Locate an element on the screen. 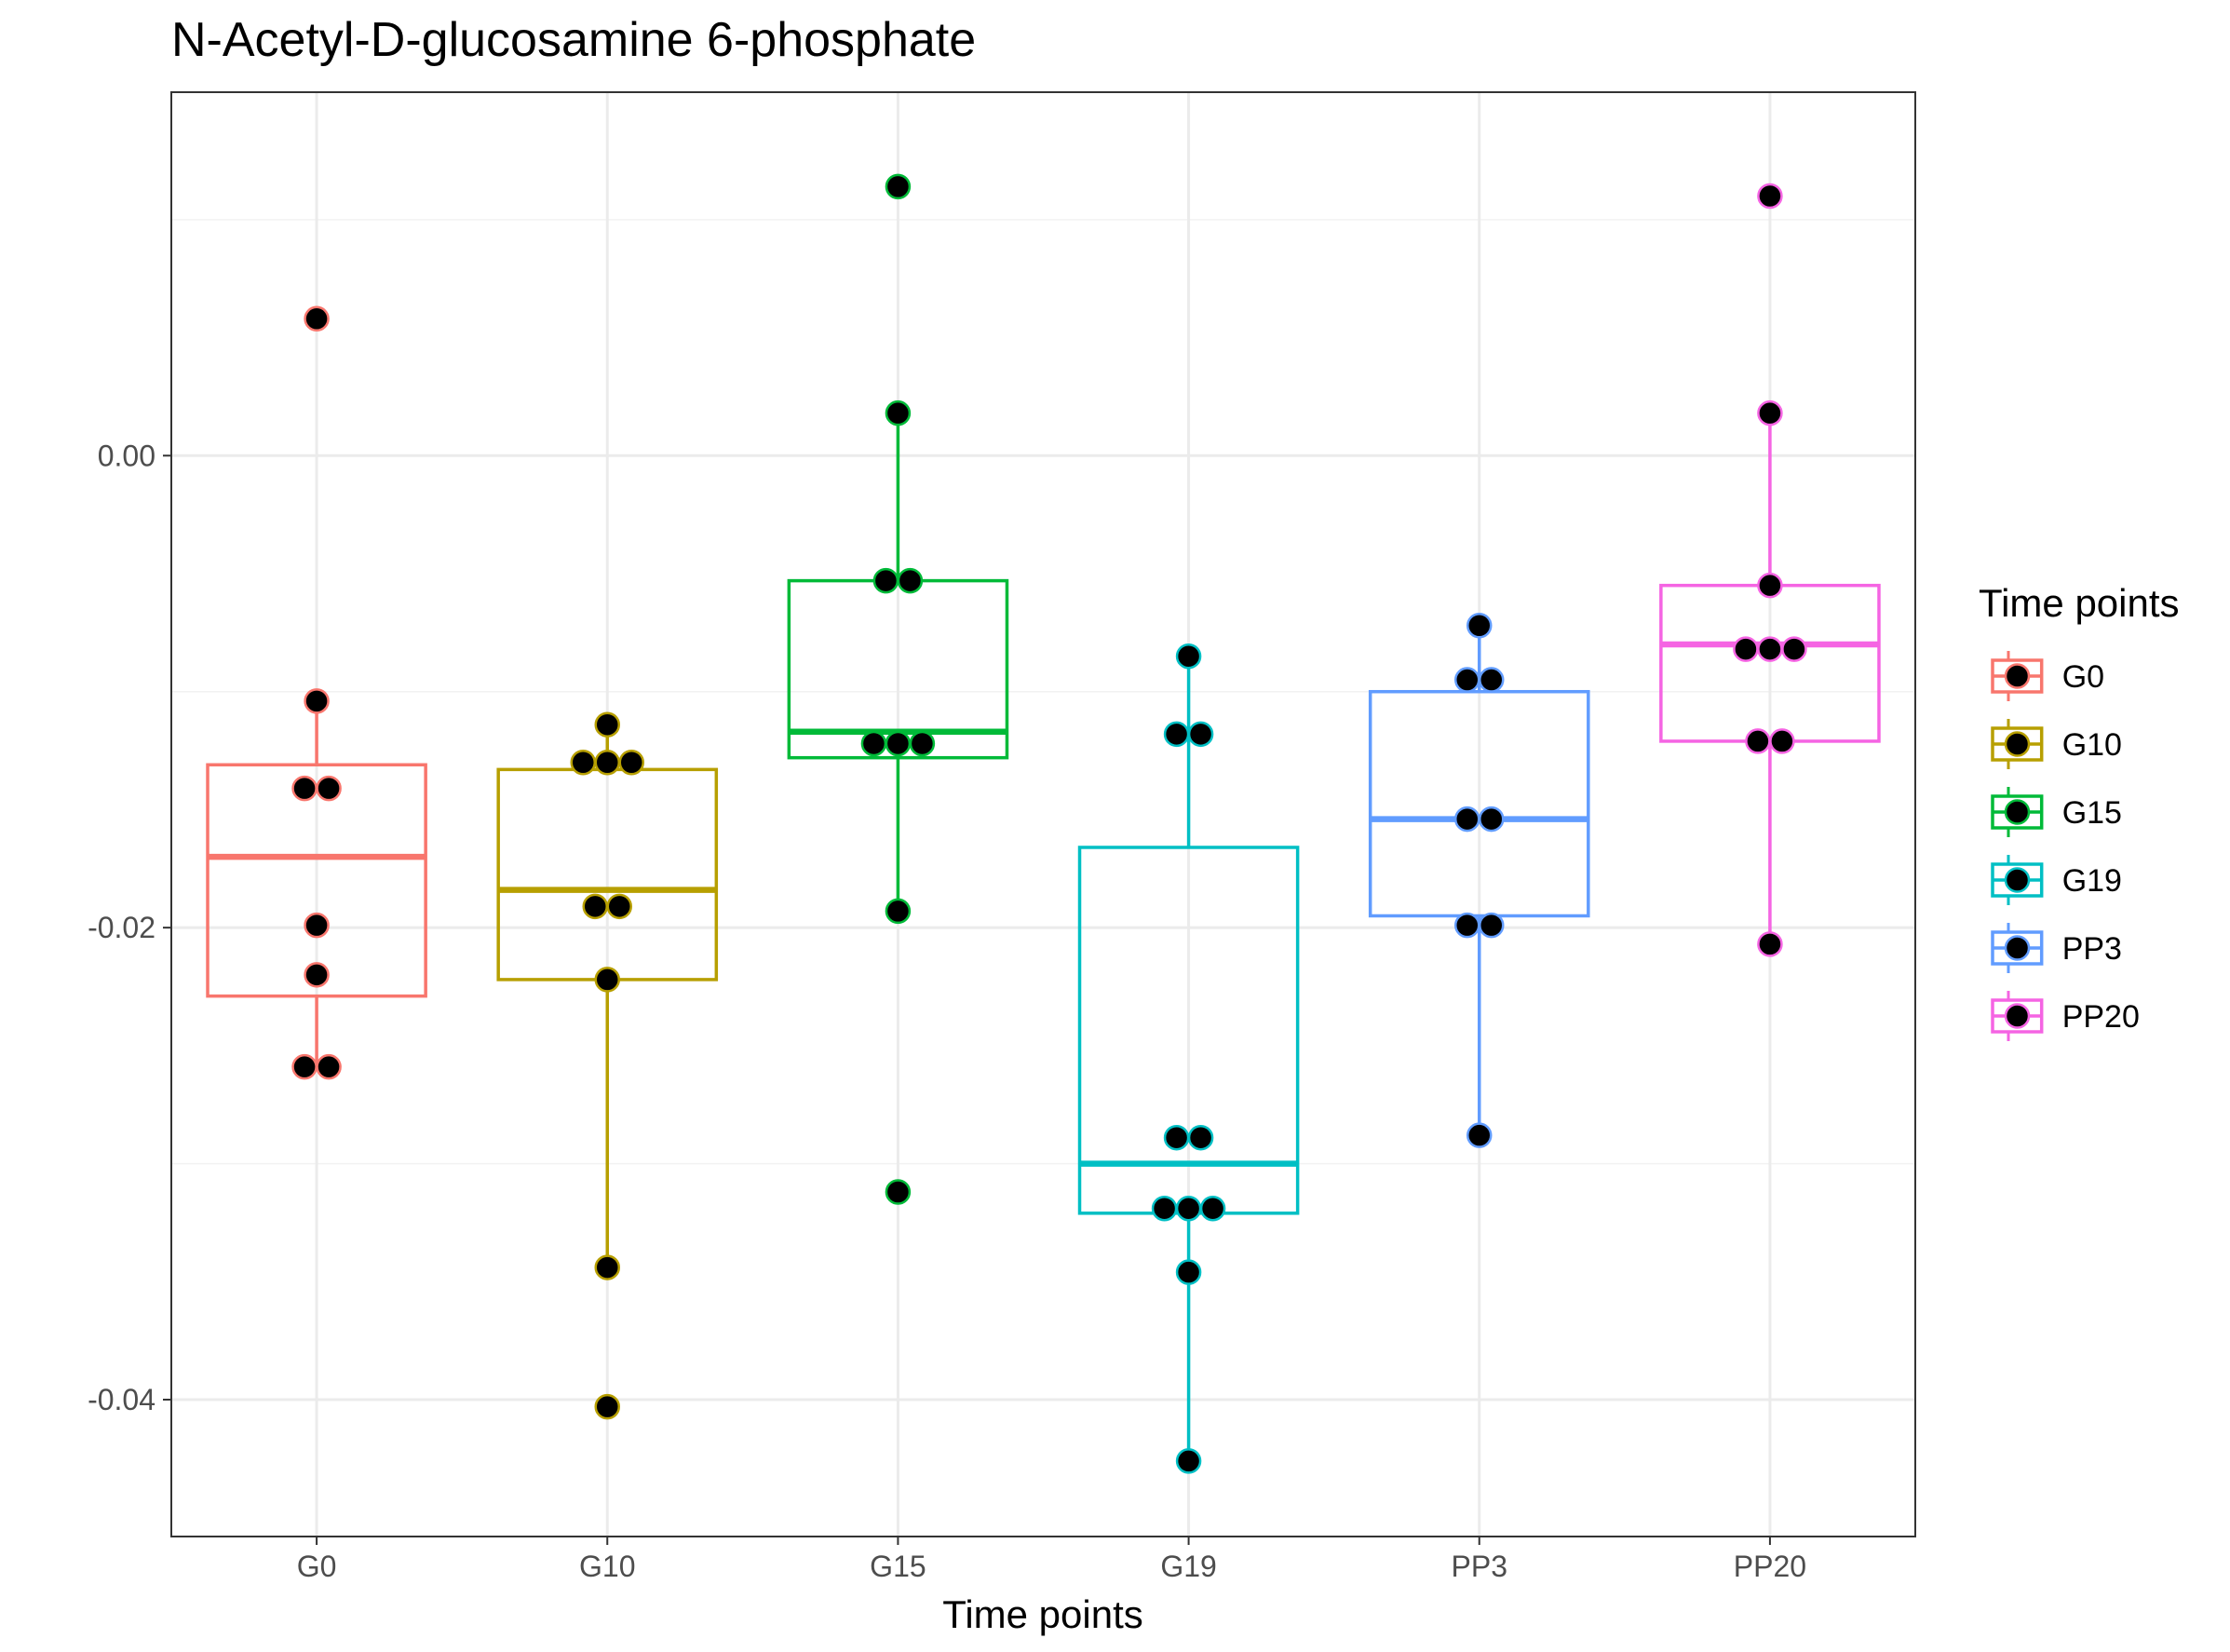  y-tick-label: -0.02 is located at coordinates (122, 927).